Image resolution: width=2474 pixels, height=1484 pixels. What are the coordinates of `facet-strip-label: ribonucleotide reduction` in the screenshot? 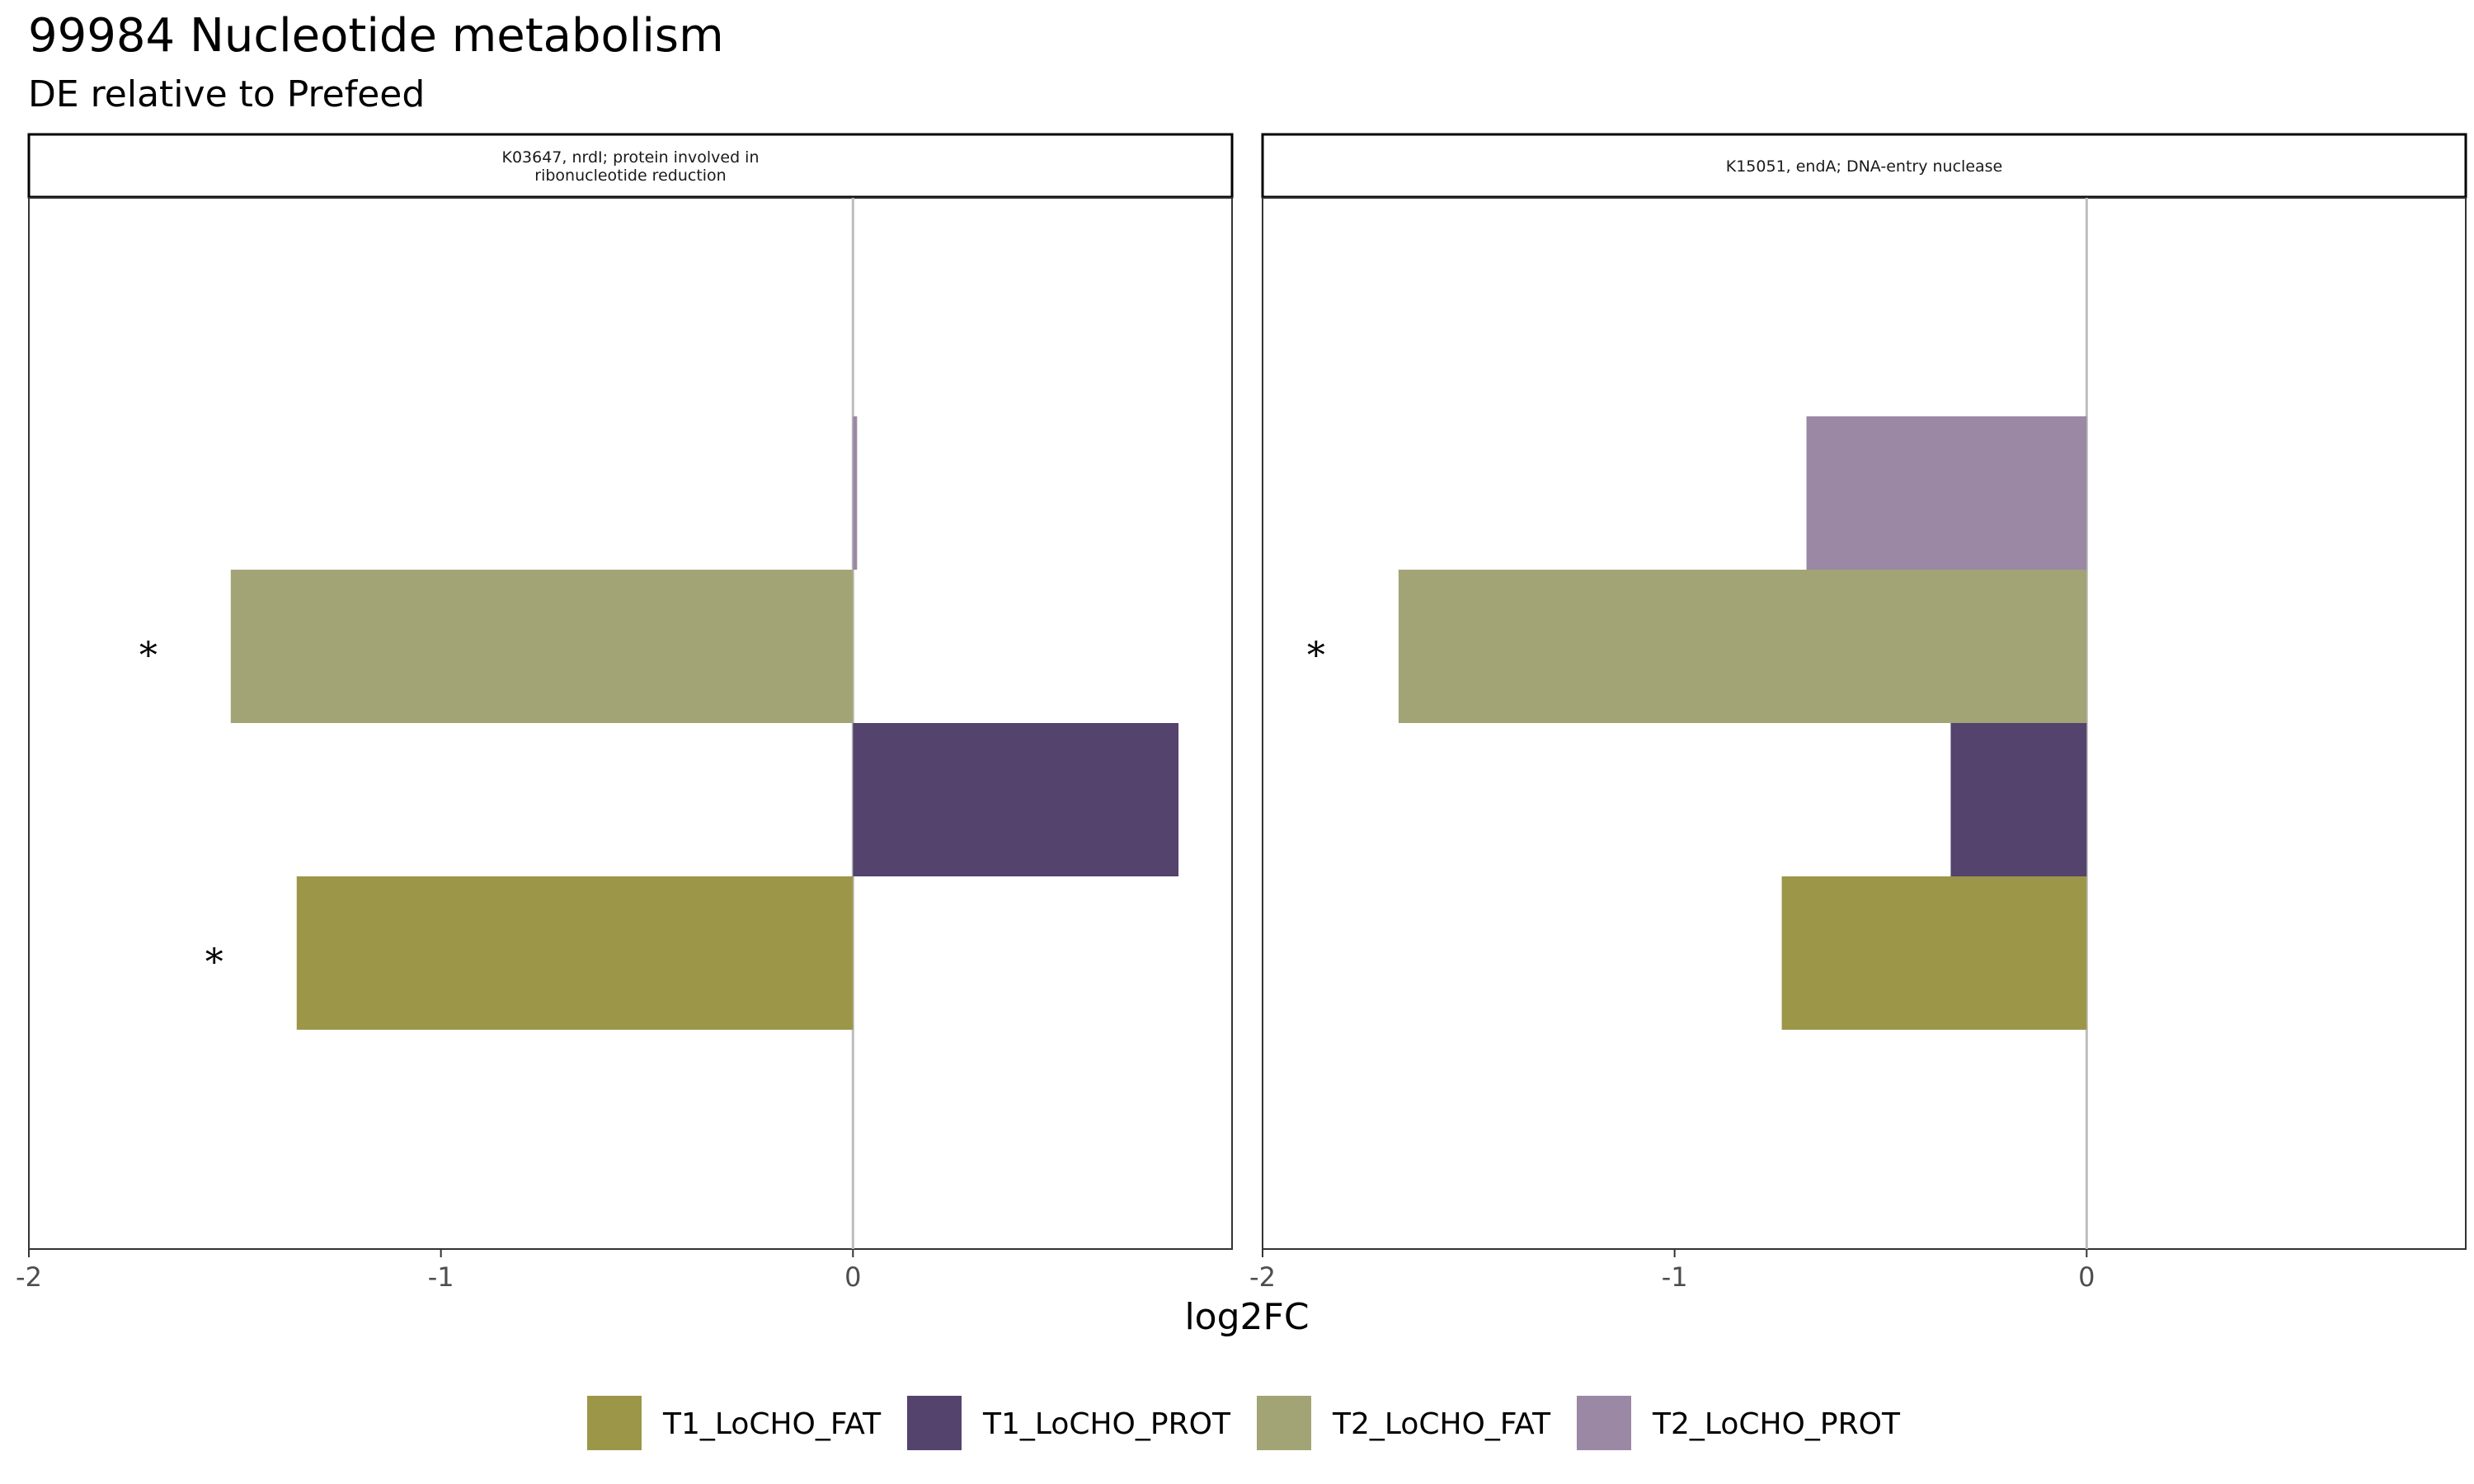 It's located at (630, 176).